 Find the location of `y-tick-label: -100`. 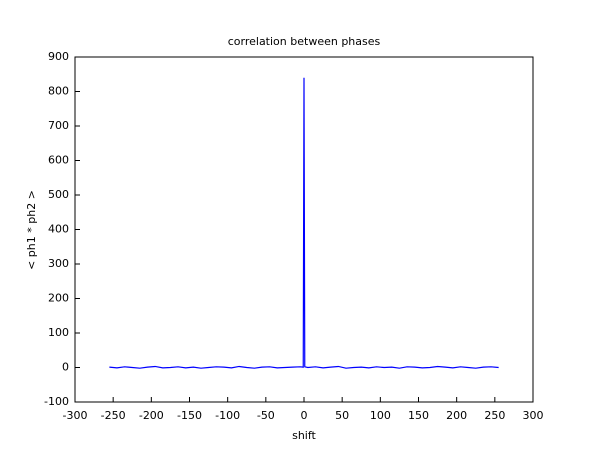

y-tick-label: -100 is located at coordinates (56, 401).